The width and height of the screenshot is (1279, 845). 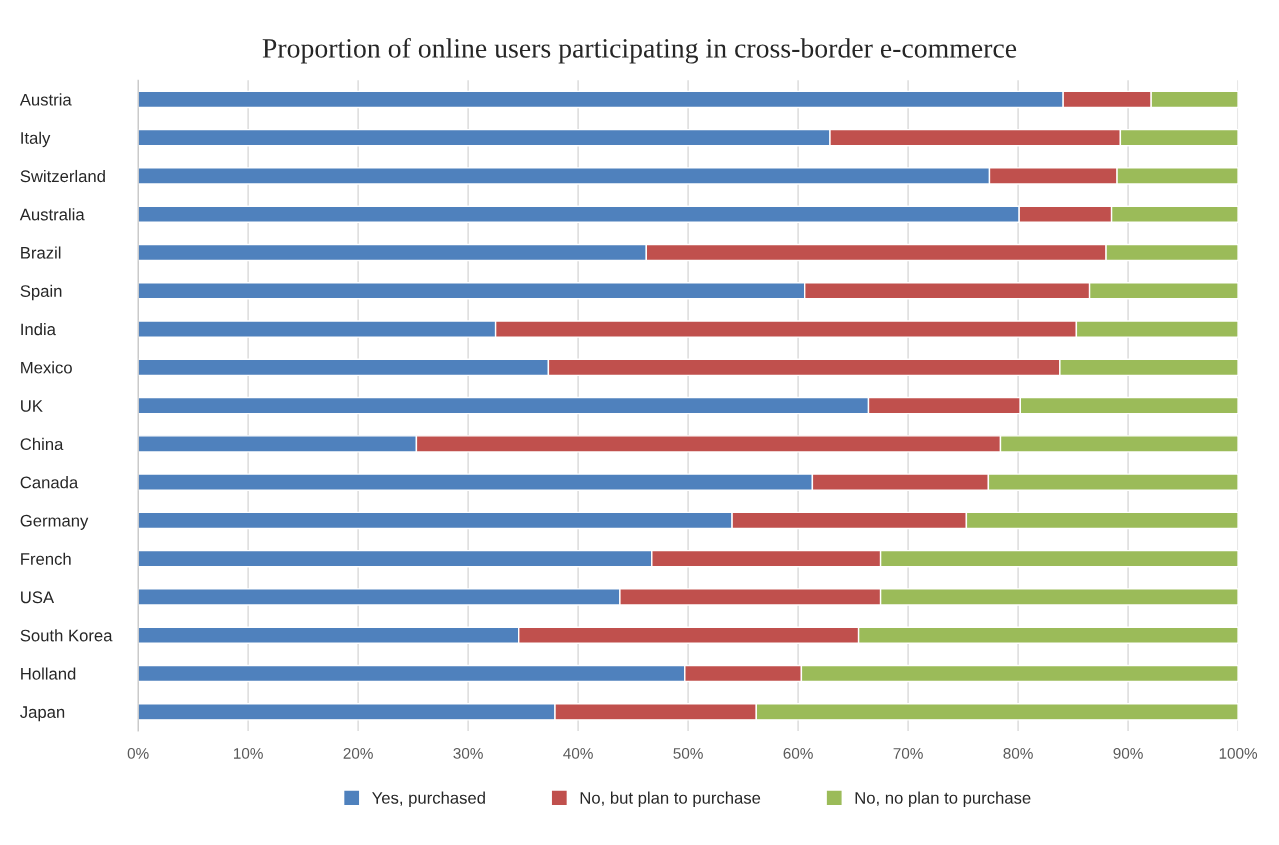 I want to click on y-tick-label: Germany, so click(x=54, y=522).